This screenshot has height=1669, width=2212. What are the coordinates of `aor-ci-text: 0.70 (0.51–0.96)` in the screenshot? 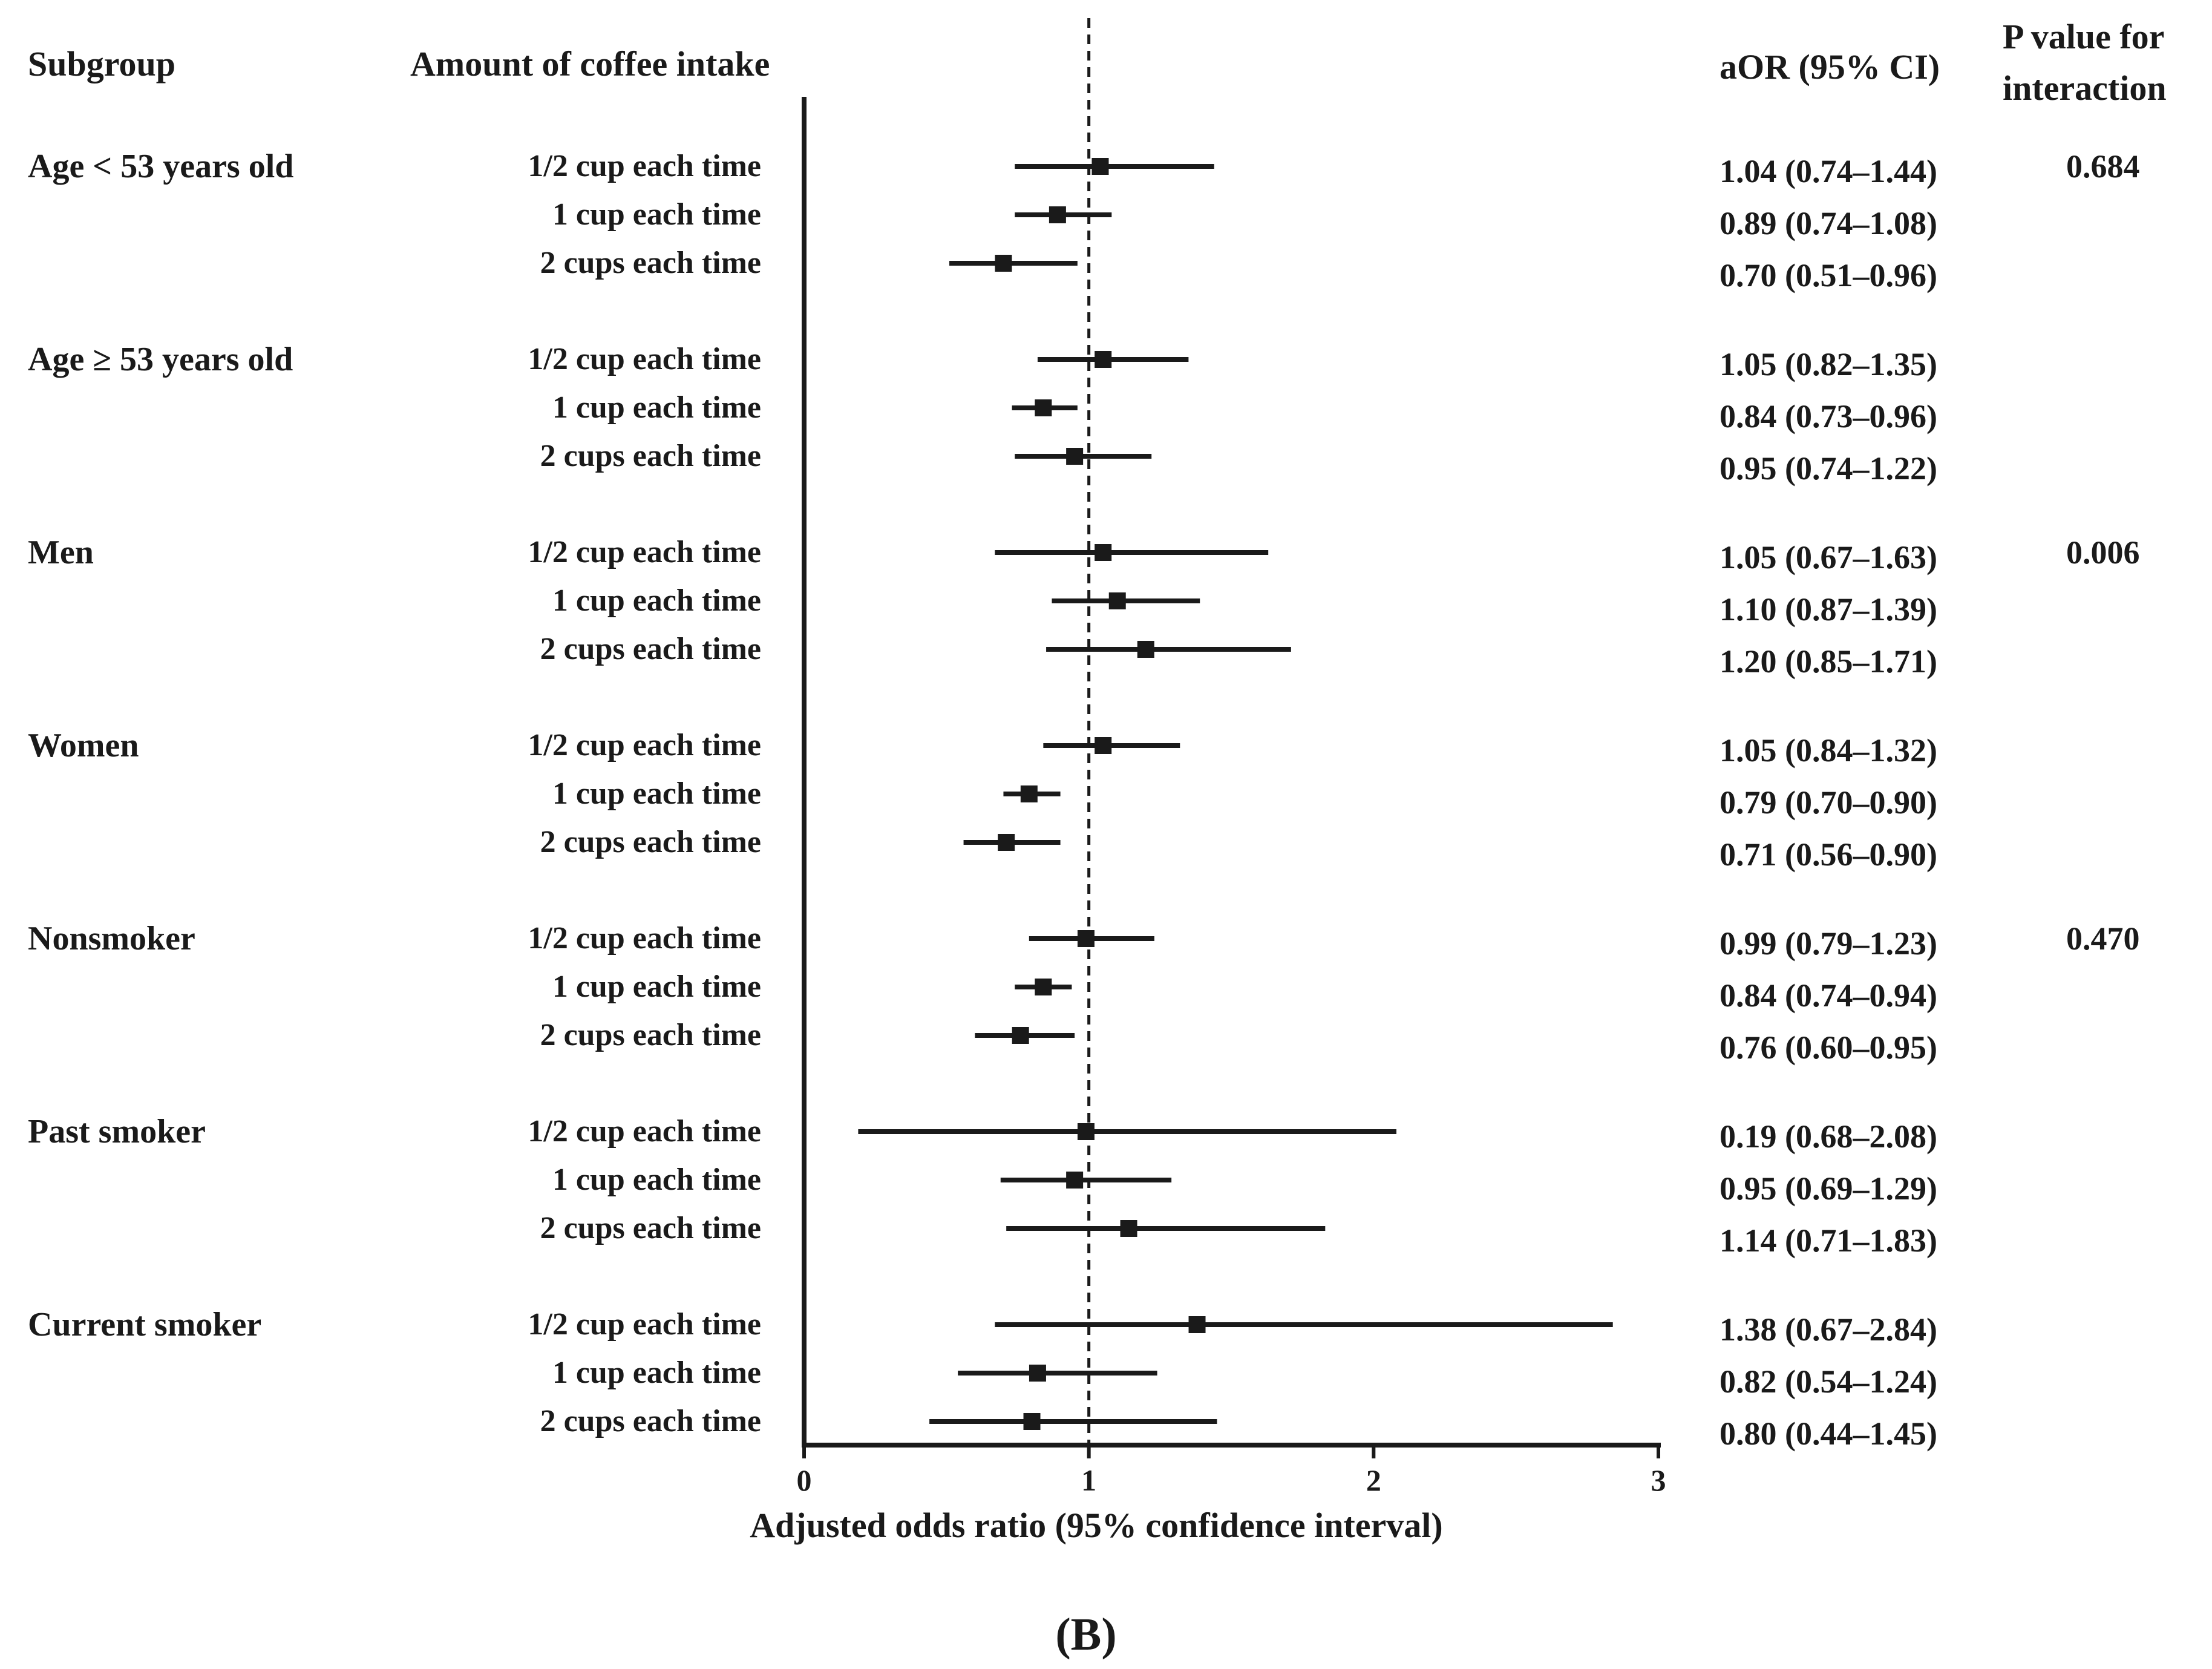 It's located at (1828, 275).